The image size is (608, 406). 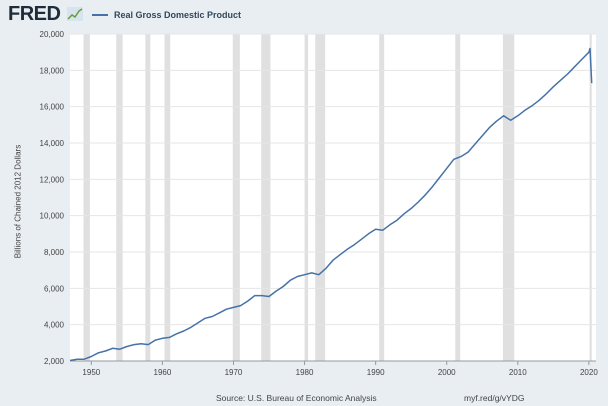 What do you see at coordinates (54, 325) in the screenshot?
I see `y-tick-label: 4,000` at bounding box center [54, 325].